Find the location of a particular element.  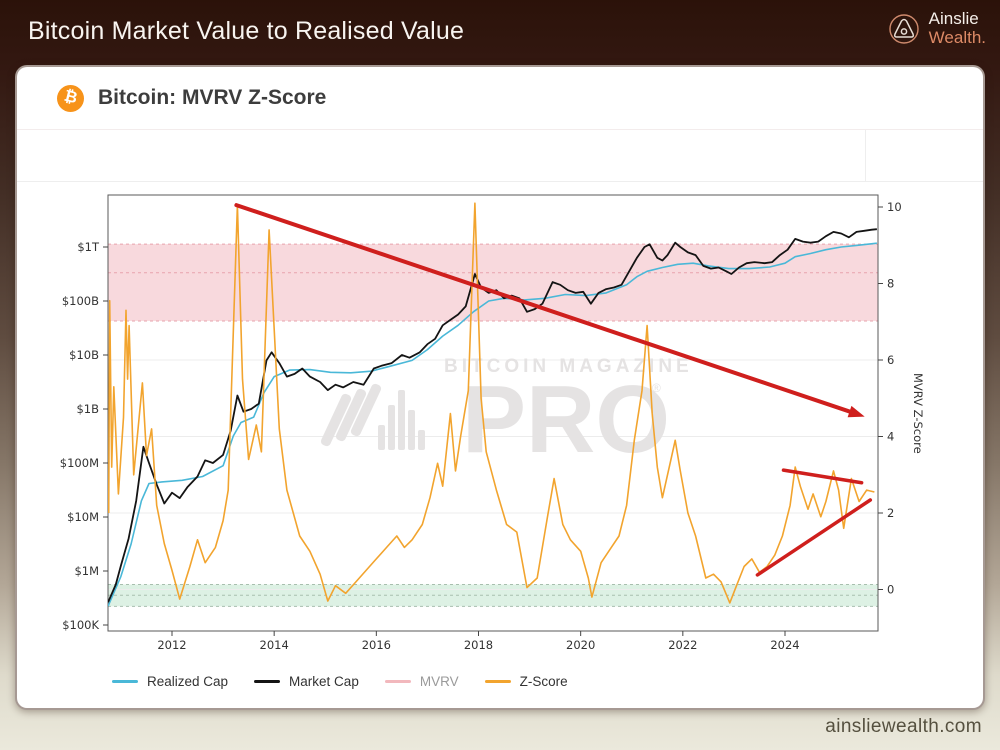

chart-toolbar is located at coordinates (500, 156).